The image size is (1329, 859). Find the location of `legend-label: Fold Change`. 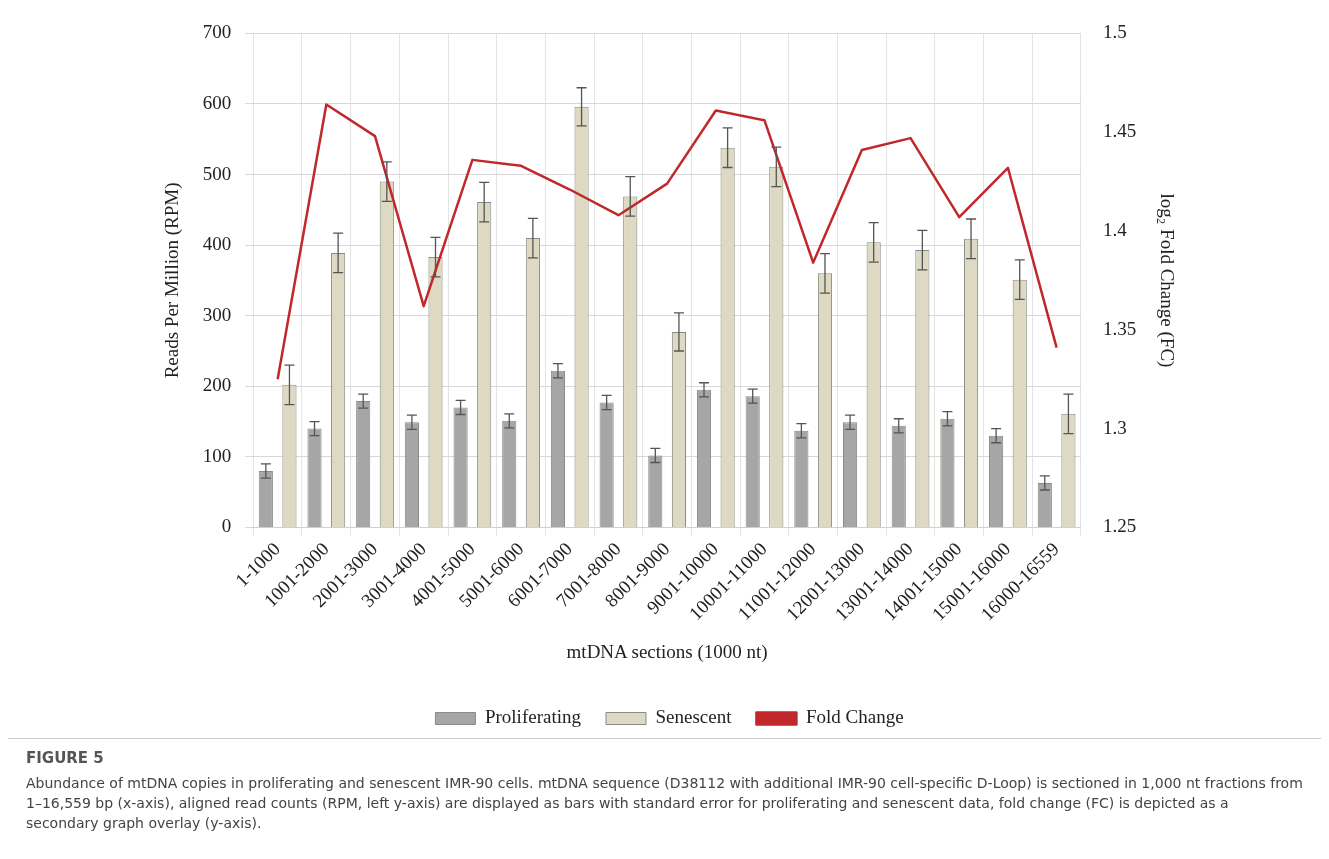

legend-label: Fold Change is located at coordinates (854, 717).